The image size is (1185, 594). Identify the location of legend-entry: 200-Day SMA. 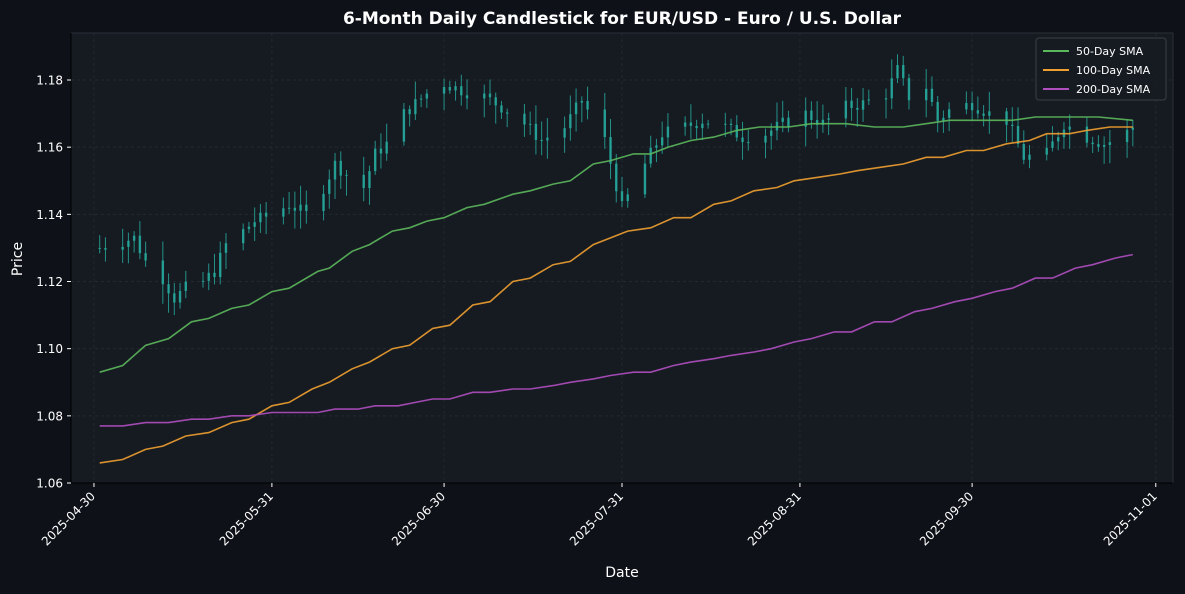
(1113, 89).